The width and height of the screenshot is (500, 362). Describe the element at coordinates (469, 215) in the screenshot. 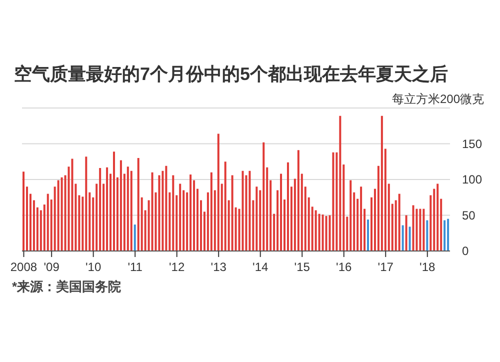

I see `y-tick-label: 50` at that location.